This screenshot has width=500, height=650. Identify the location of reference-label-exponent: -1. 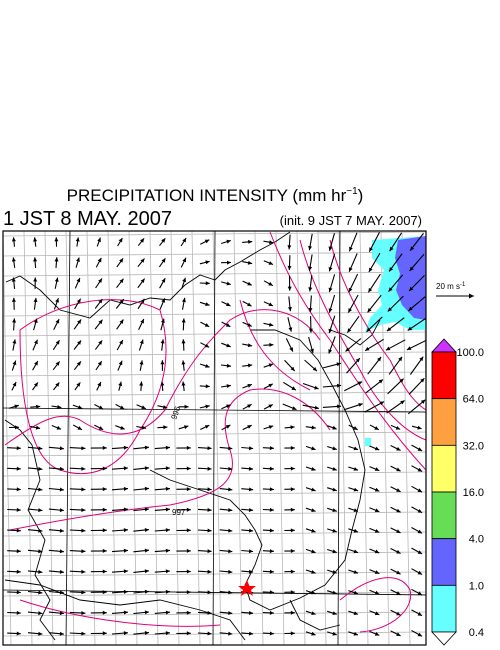
(463, 285).